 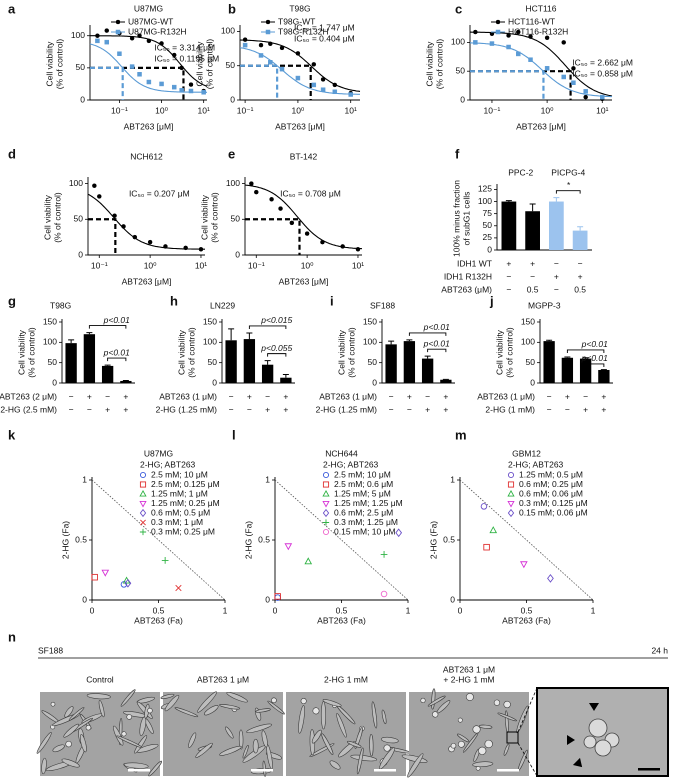 What do you see at coordinates (245, 110) in the screenshot?
I see `x-tick-label: 10⁻¹` at bounding box center [245, 110].